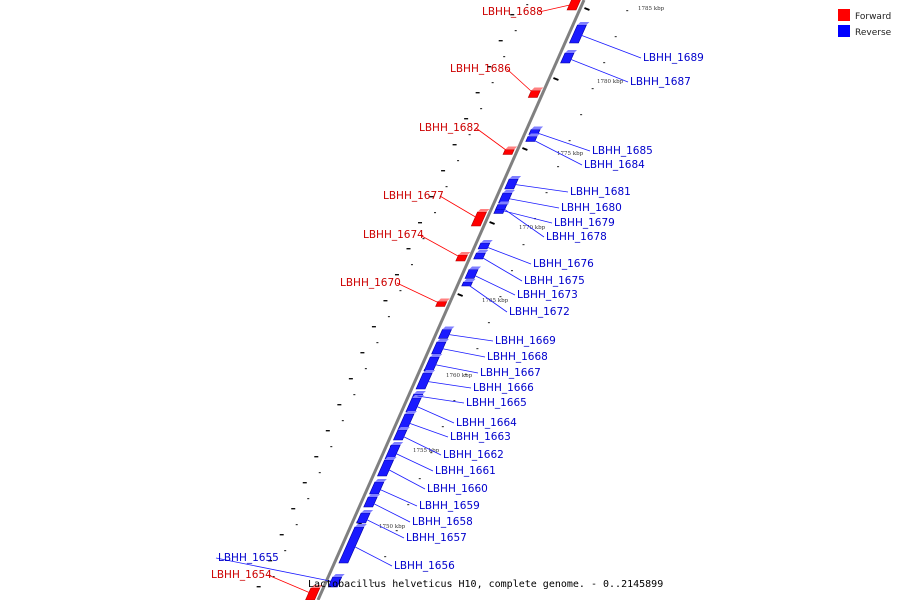 The height and width of the screenshot is (600, 900). What do you see at coordinates (539, 312) in the screenshot?
I see `gene-label: LBHH_1672` at bounding box center [539, 312].